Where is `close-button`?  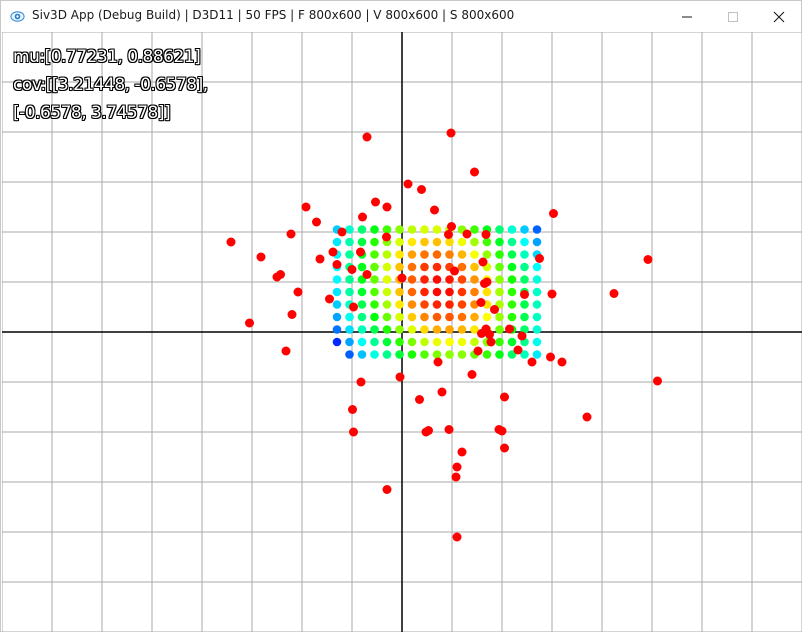
close-button is located at coordinates (779, 16).